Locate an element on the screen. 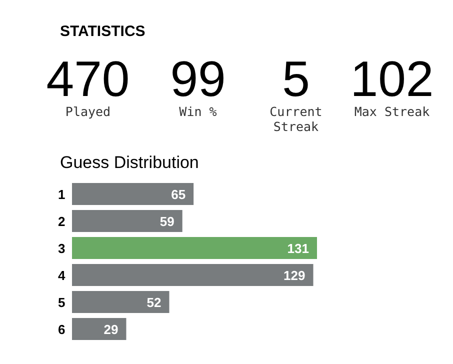 Image resolution: width=453 pixels, height=364 pixels. y-tick-label: 6 is located at coordinates (62, 329).